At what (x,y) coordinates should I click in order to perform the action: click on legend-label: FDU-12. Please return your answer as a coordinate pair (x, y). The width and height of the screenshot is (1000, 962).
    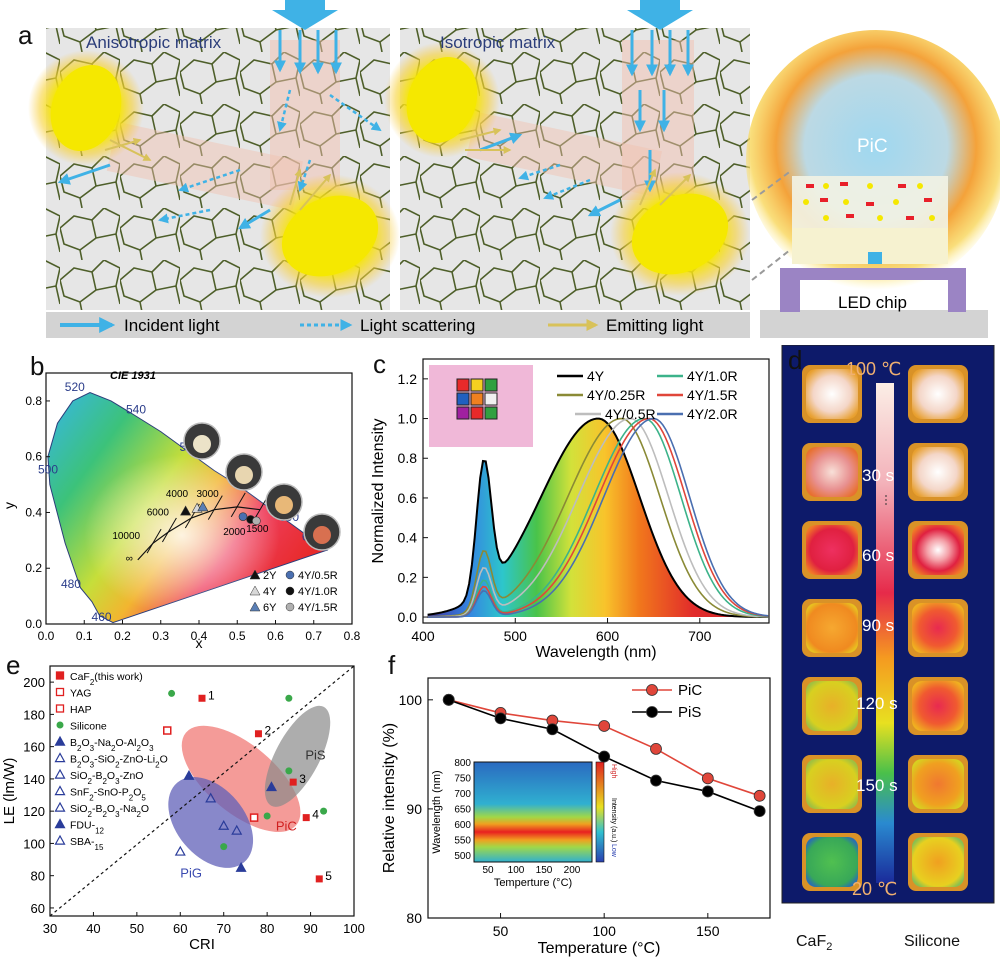
    Looking at the image, I should click on (87, 828).